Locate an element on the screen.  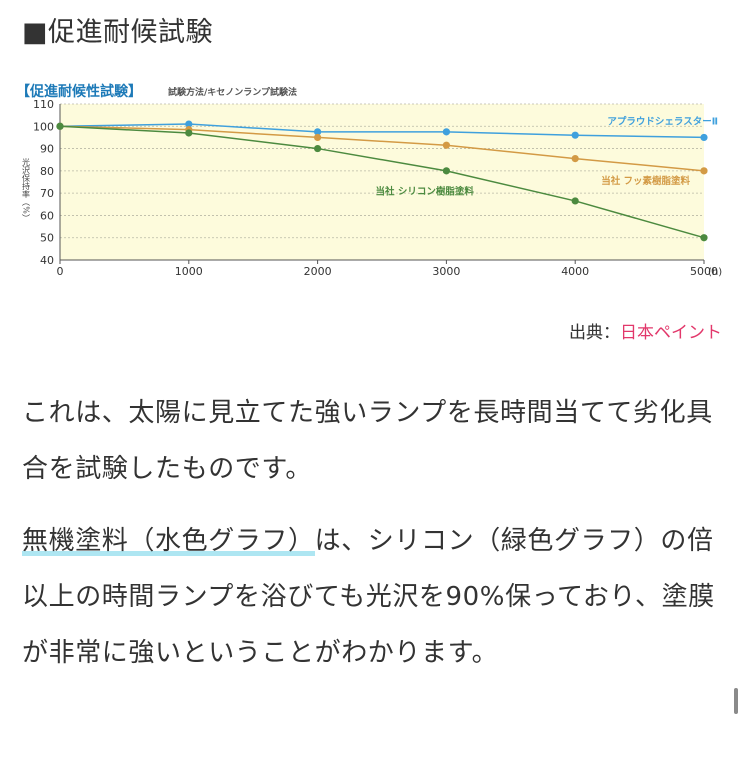
x-unit-label: (h) is located at coordinates (715, 272).